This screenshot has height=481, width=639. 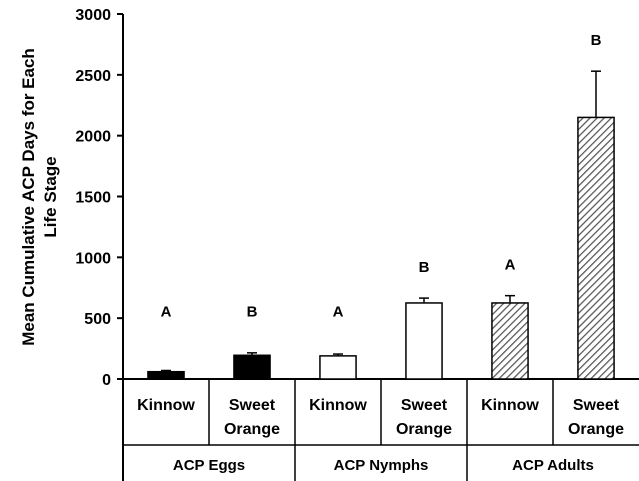 I want to click on y-tick-label: 3000, so click(x=93, y=15).